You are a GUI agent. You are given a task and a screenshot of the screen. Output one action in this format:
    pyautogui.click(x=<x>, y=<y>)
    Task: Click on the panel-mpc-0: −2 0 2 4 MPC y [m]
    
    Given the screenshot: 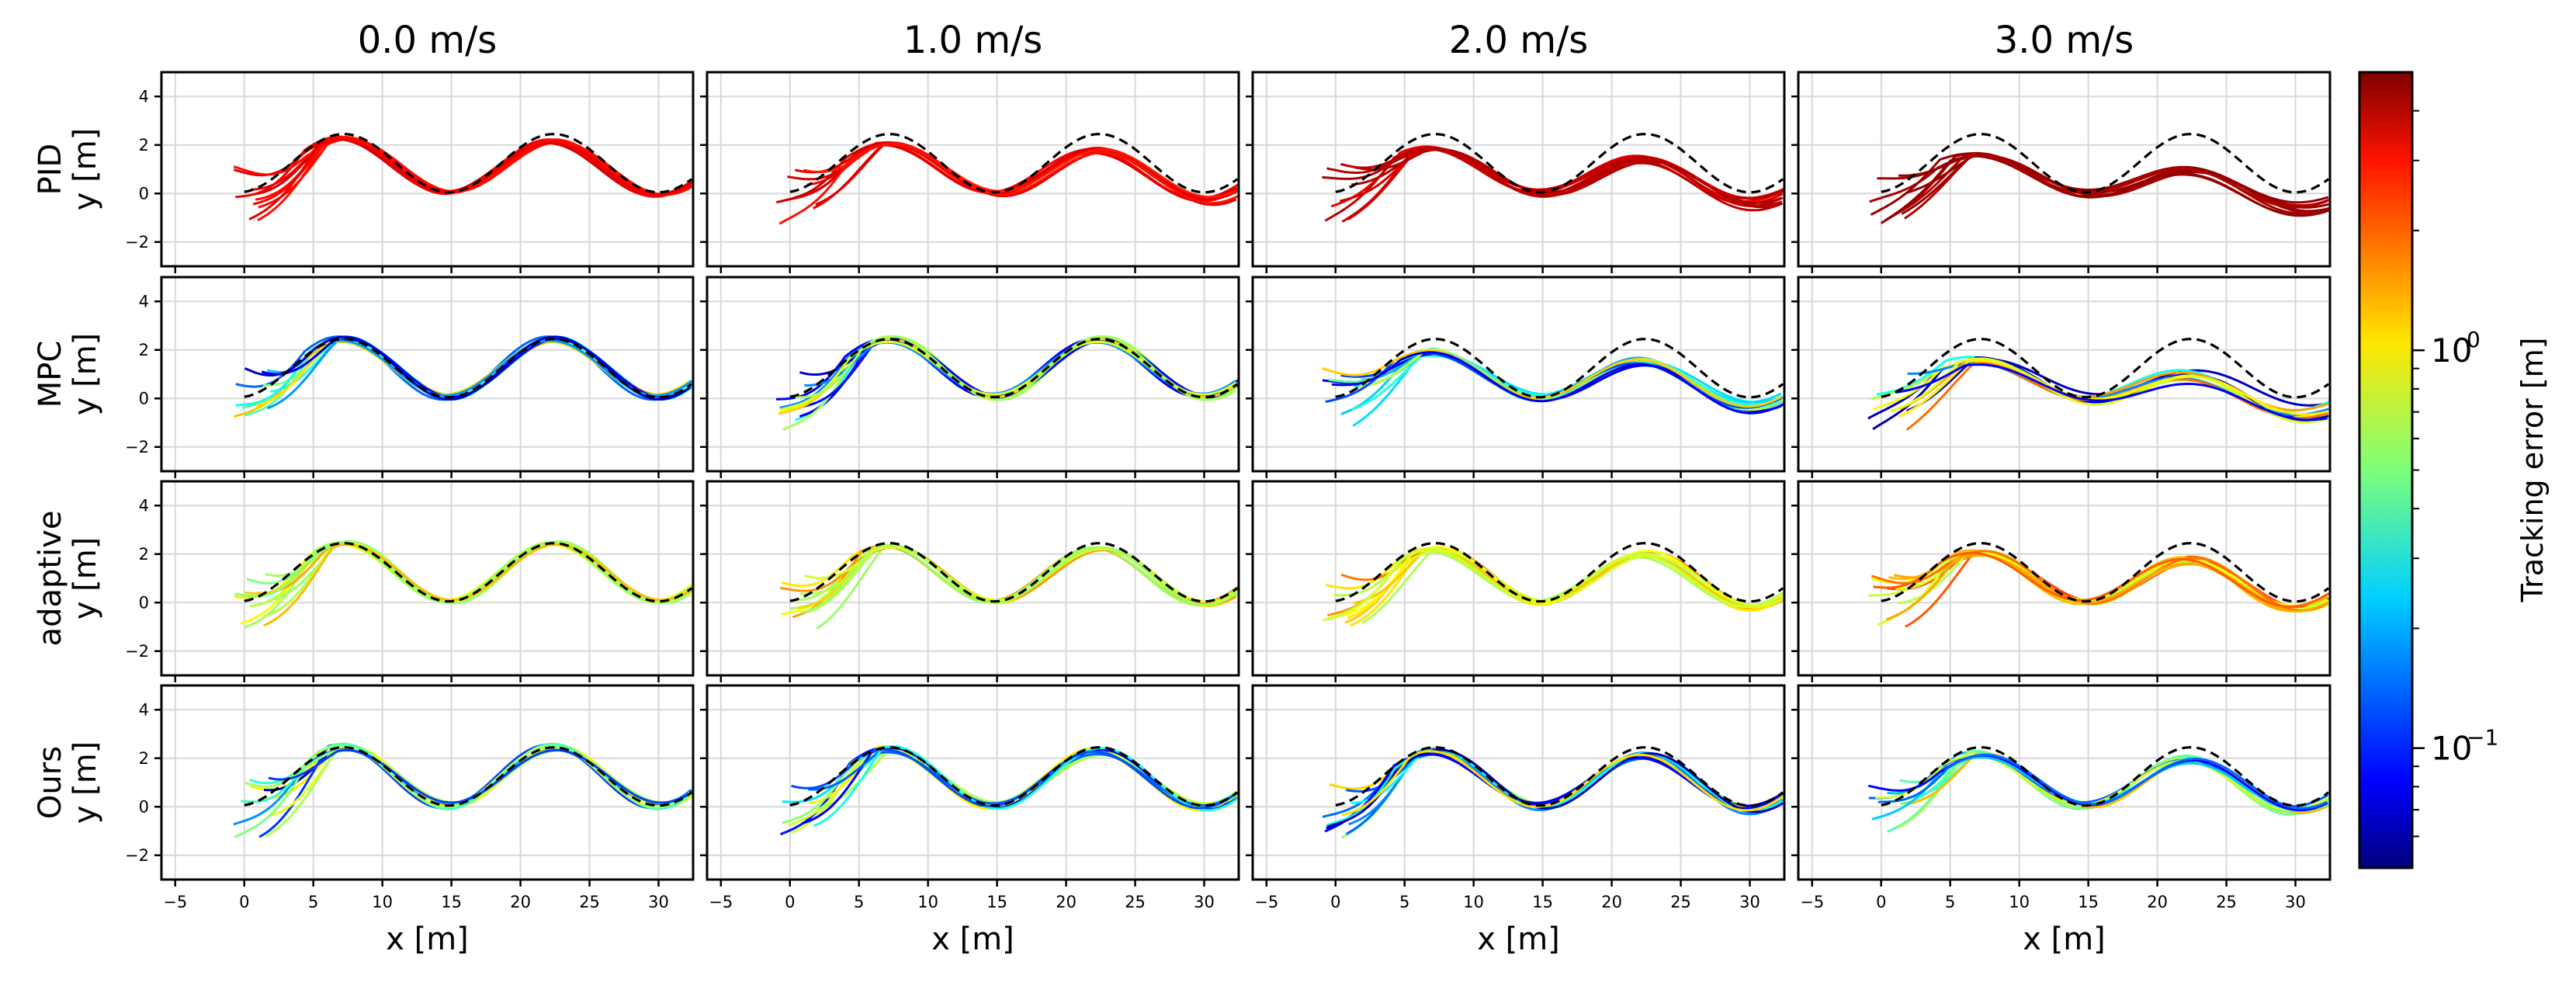 What is the action you would take?
    pyautogui.click(x=364, y=377)
    